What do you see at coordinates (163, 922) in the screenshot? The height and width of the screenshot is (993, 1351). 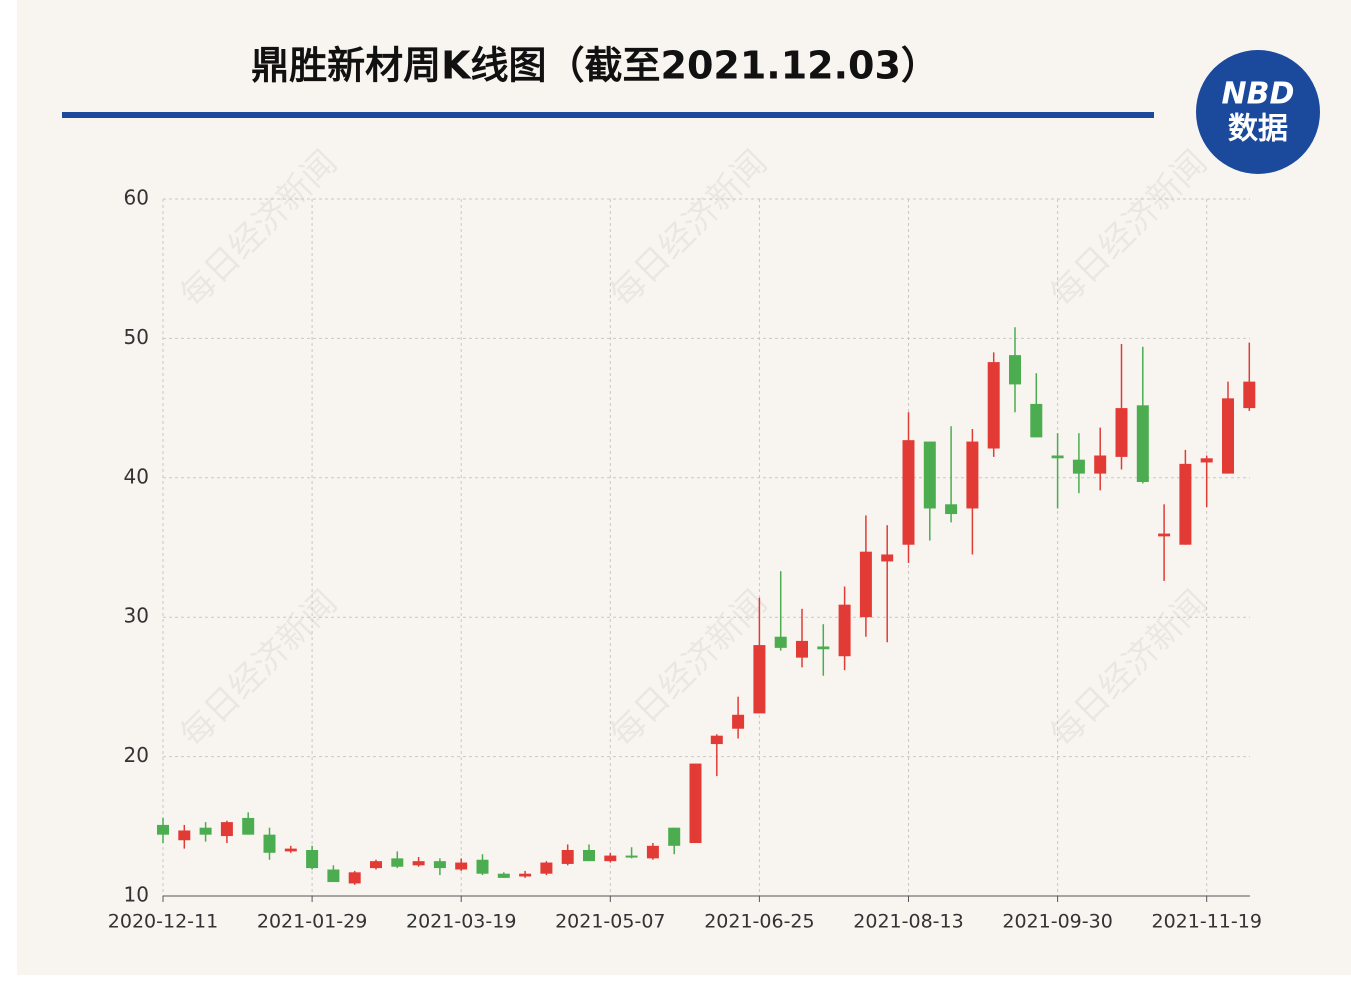 I see `x-tick-label: 2020-12-11` at bounding box center [163, 922].